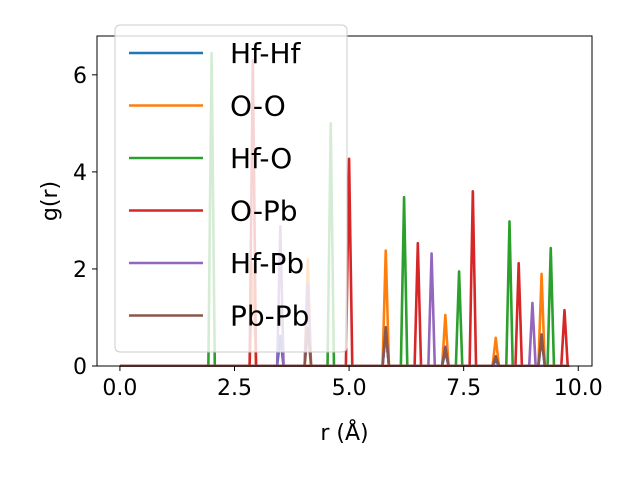  What do you see at coordinates (80, 270) in the screenshot?
I see `y-tick-label: 2` at bounding box center [80, 270].